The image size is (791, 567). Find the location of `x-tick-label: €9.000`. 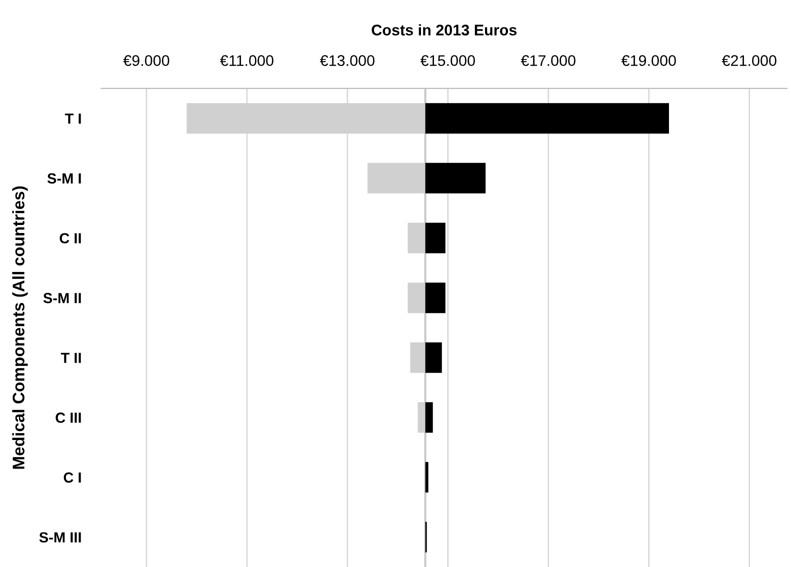

x-tick-label: €9.000 is located at coordinates (146, 60).